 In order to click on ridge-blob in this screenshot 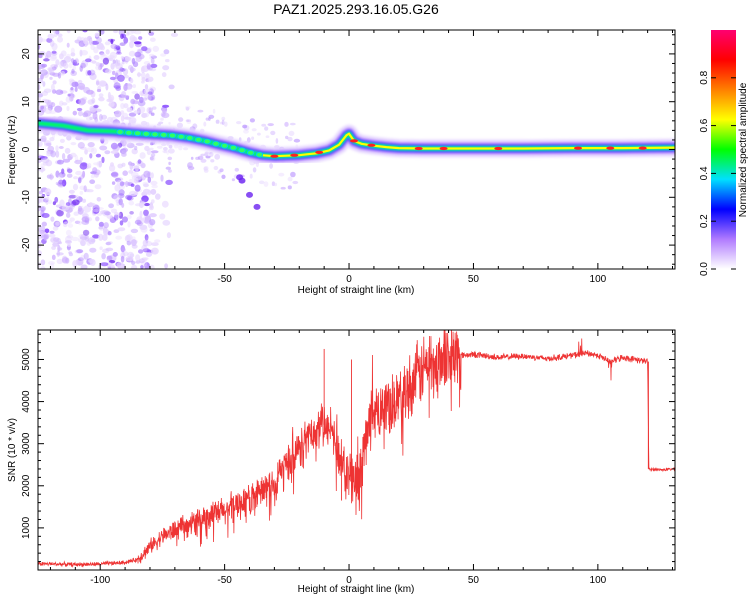, I will do `click(146, 134)`.